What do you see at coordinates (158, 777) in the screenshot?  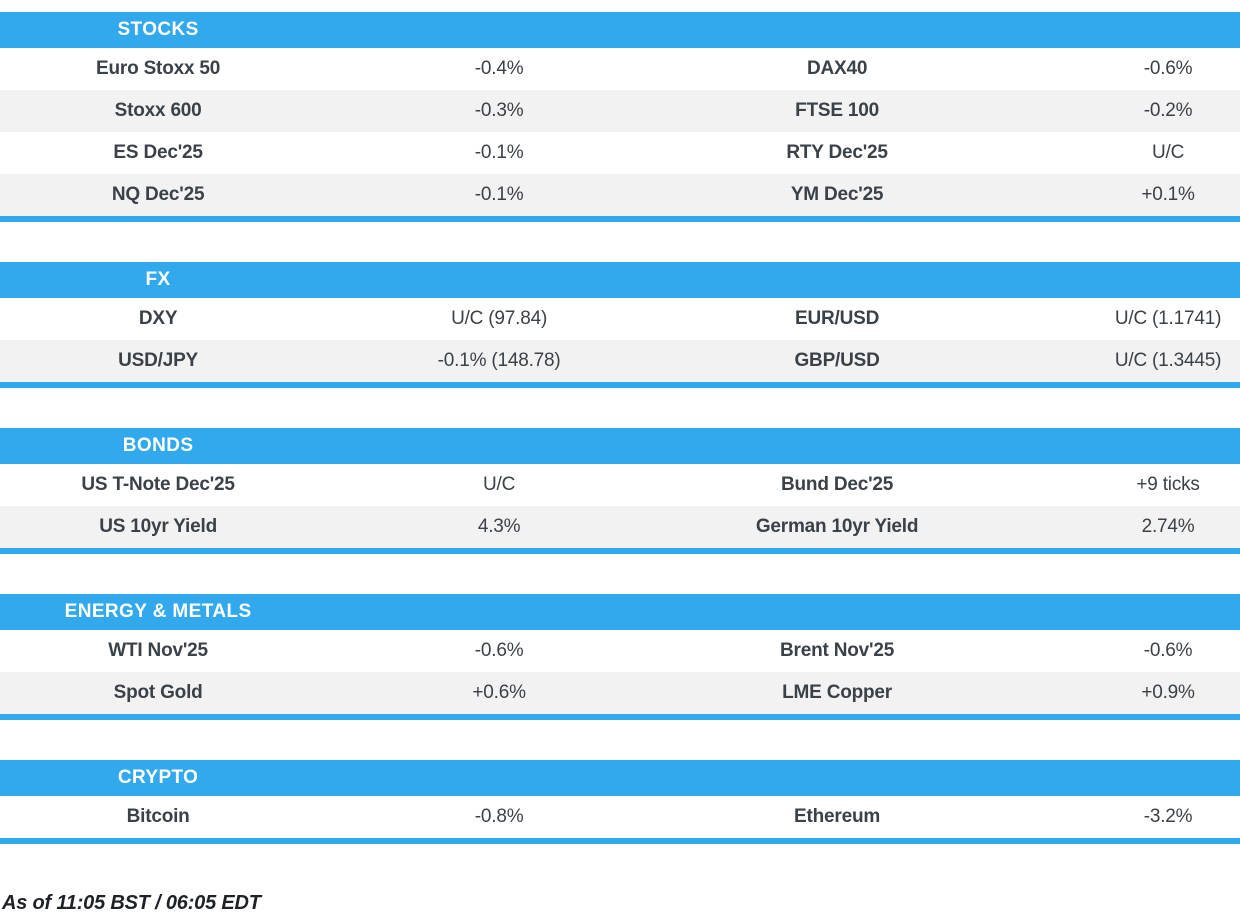 I see `section-title: CRYPTO` at bounding box center [158, 777].